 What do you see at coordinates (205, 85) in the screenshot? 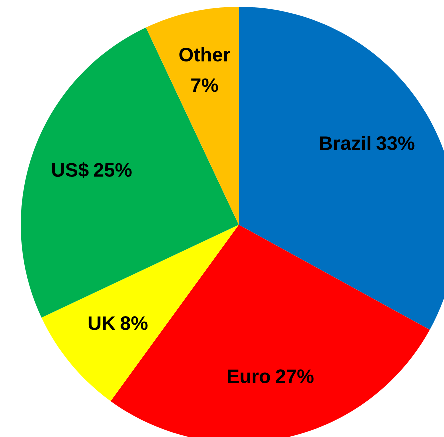
I see `data-label: 7%` at bounding box center [205, 85].